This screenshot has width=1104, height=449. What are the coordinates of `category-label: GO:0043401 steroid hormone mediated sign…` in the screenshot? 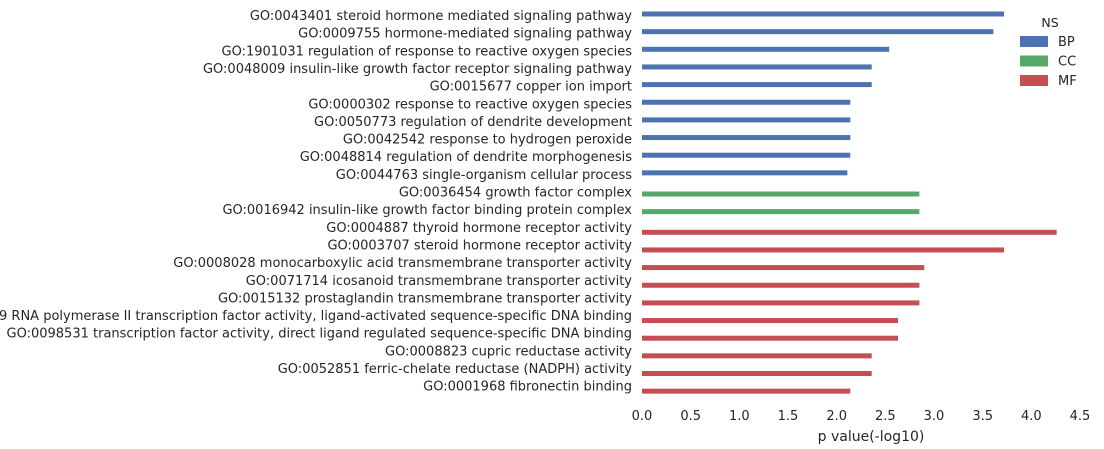 It's located at (441, 16).